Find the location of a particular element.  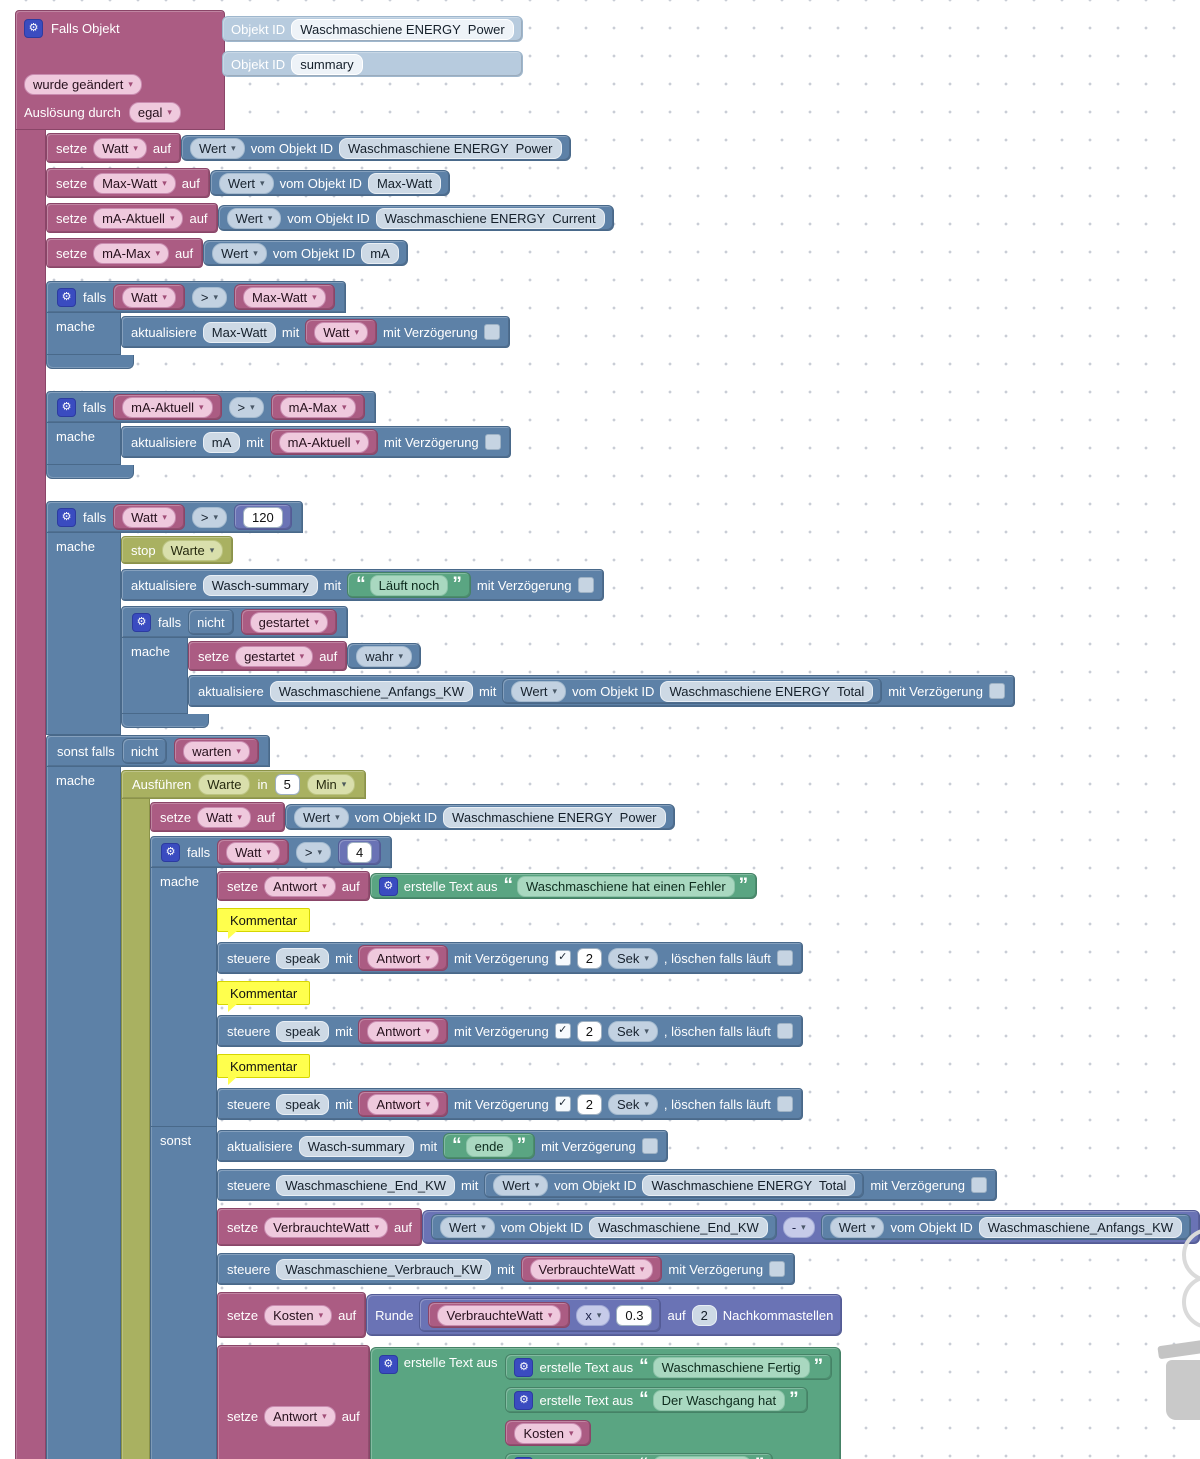

dropdown-field: VerbrauchteWatt ▾ is located at coordinates (499, 1315).